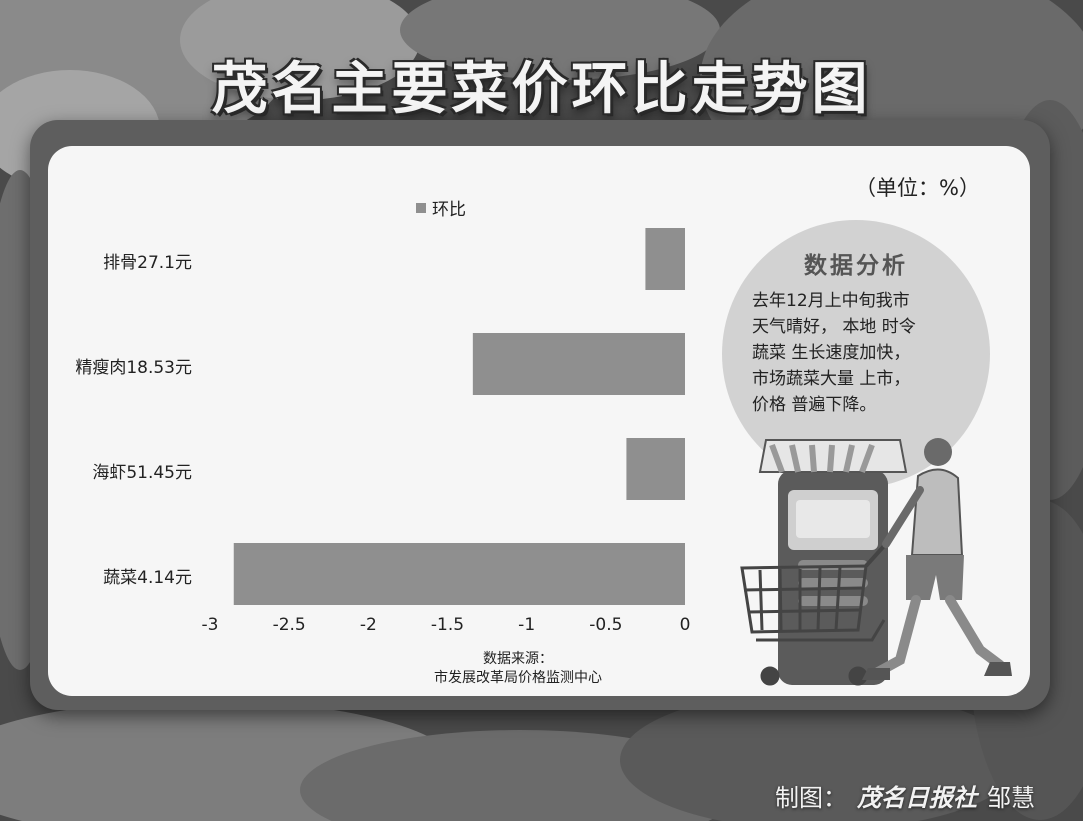 This screenshot has height=821, width=1083. I want to click on source-heading: 数据来源：, so click(518, 659).